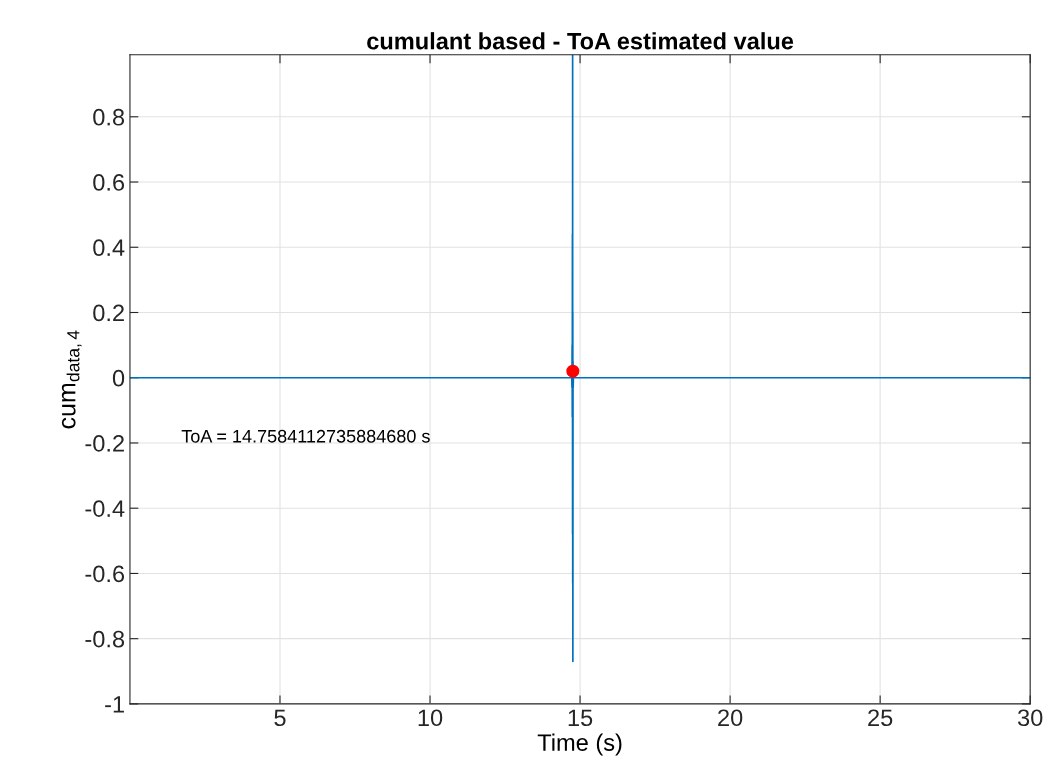  Describe the element at coordinates (105, 639) in the screenshot. I see `y-tick-label: -0.8` at that location.